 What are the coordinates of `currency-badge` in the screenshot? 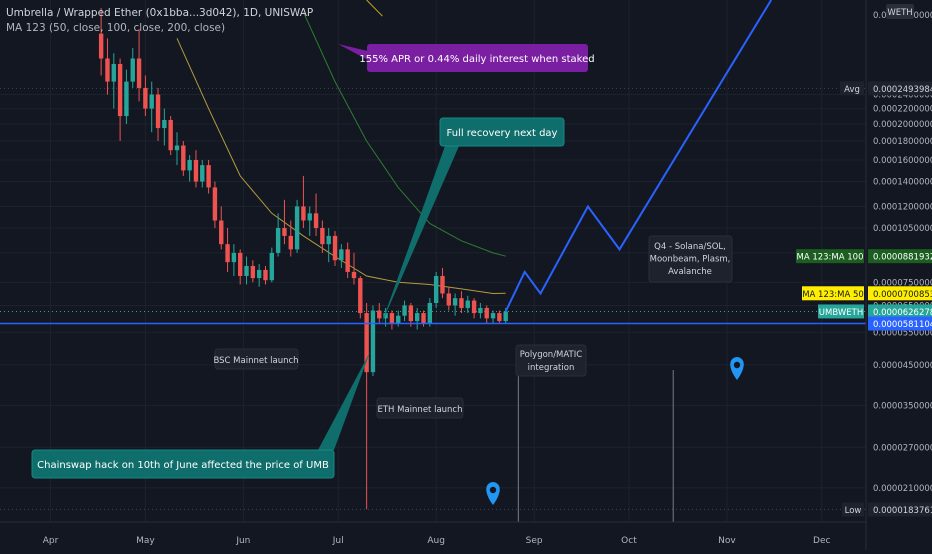 It's located at (900, 11).